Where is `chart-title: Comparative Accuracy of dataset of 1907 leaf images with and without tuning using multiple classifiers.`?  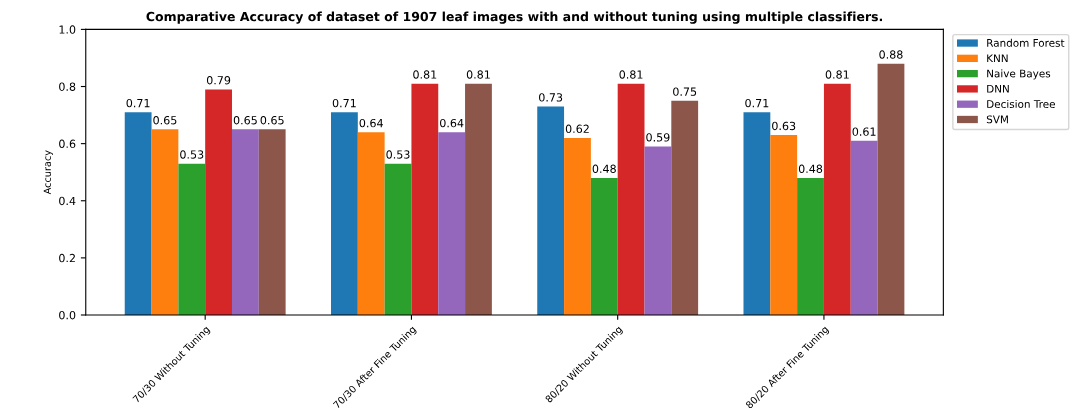
chart-title: Comparative Accuracy of dataset of 1907 leaf images with and without tuning using multiple classifiers. is located at coordinates (514, 17).